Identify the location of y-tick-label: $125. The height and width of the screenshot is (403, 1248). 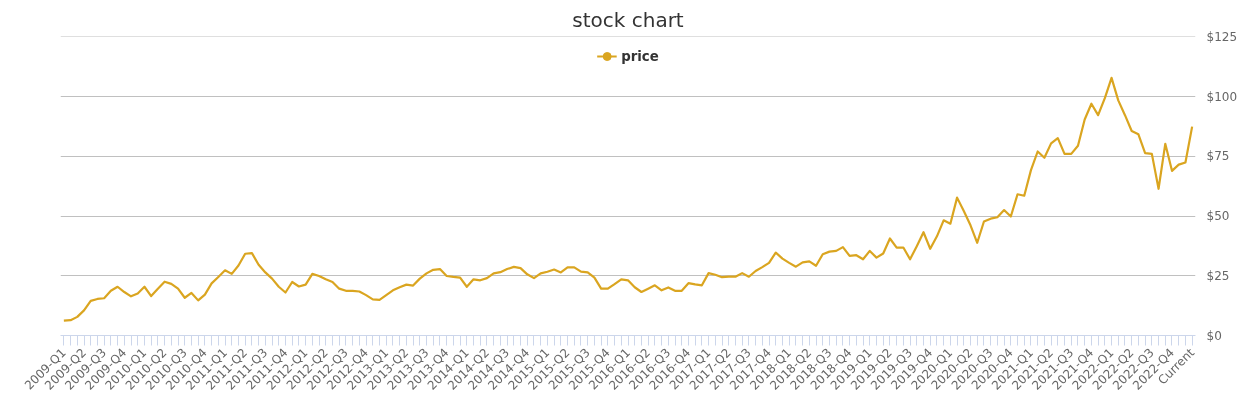
(1222, 36).